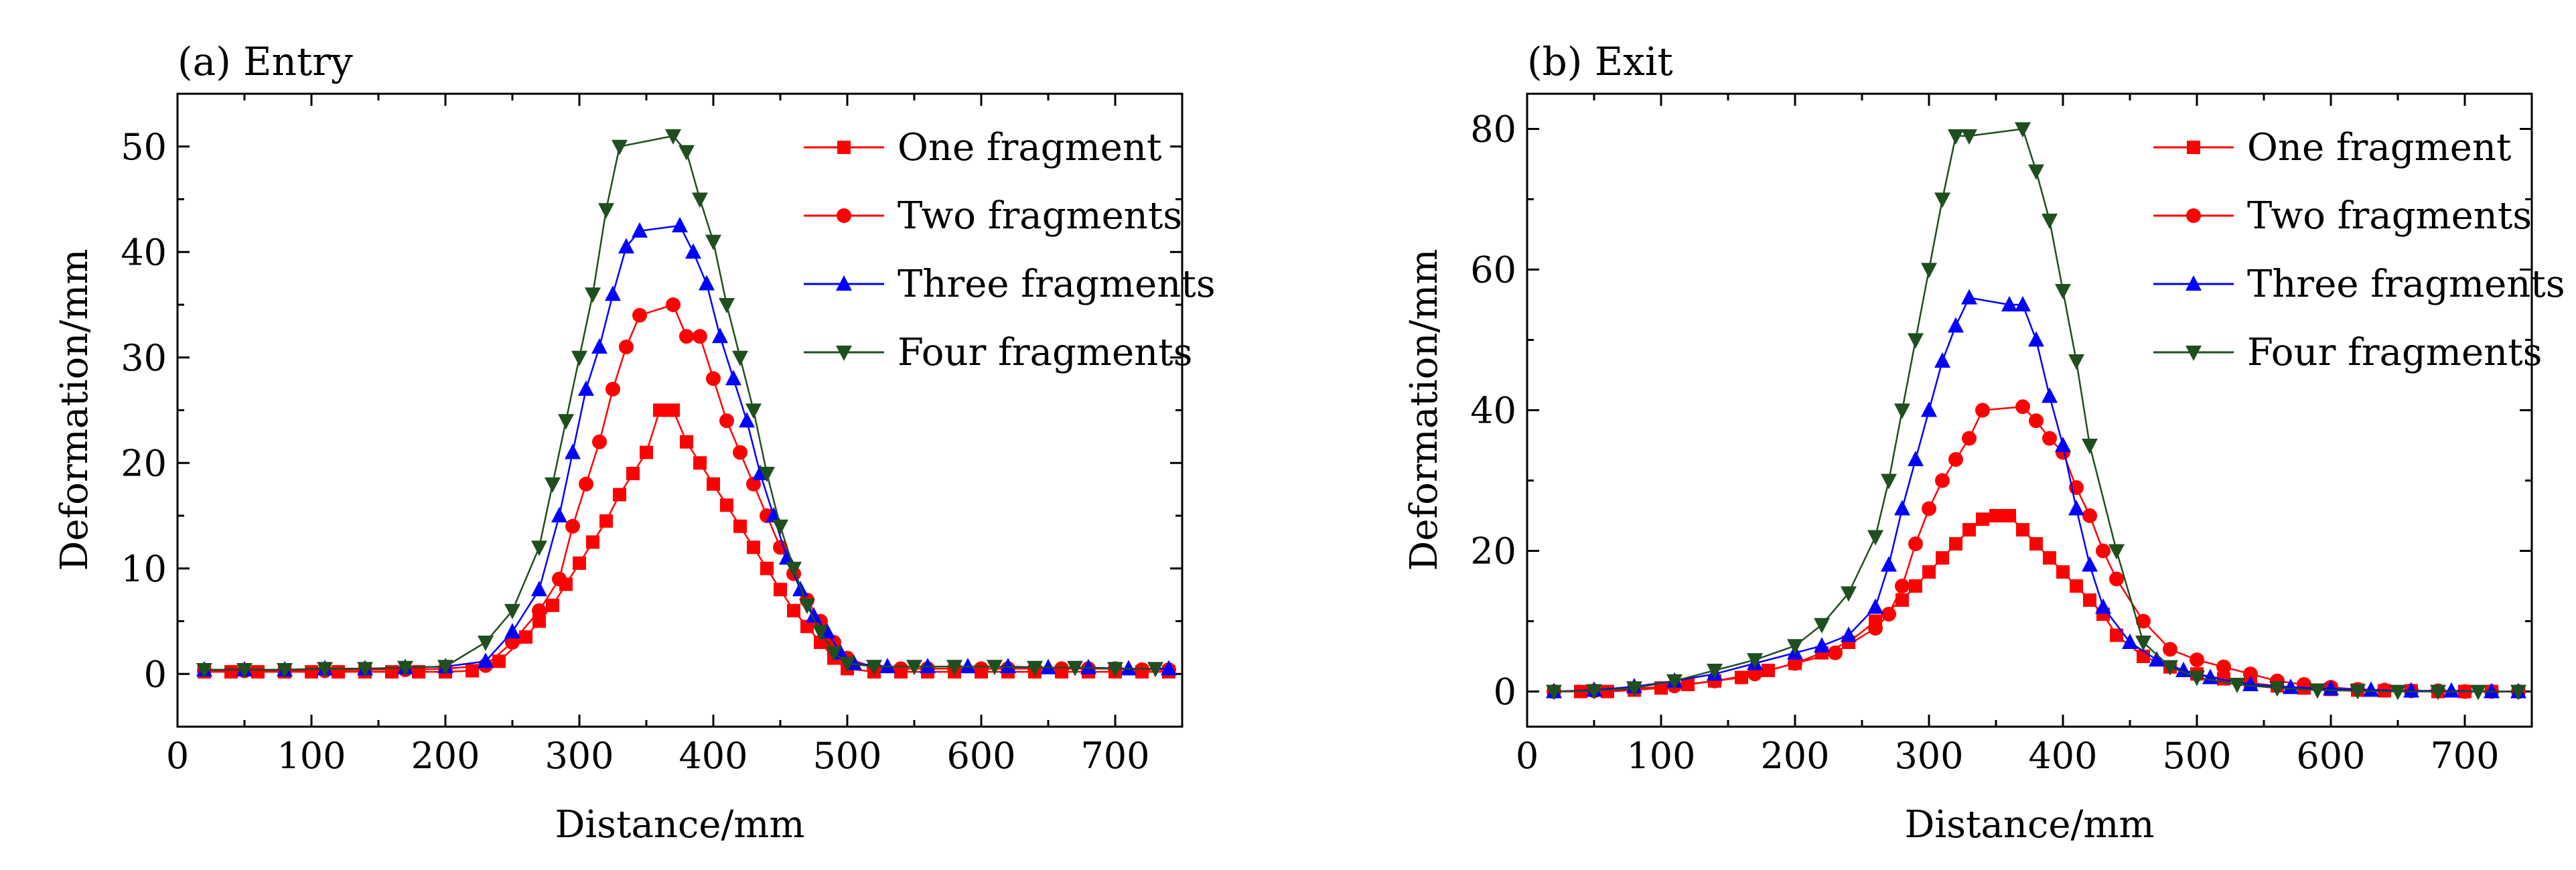  Describe the element at coordinates (144, 358) in the screenshot. I see `y-tick-label: 30` at that location.